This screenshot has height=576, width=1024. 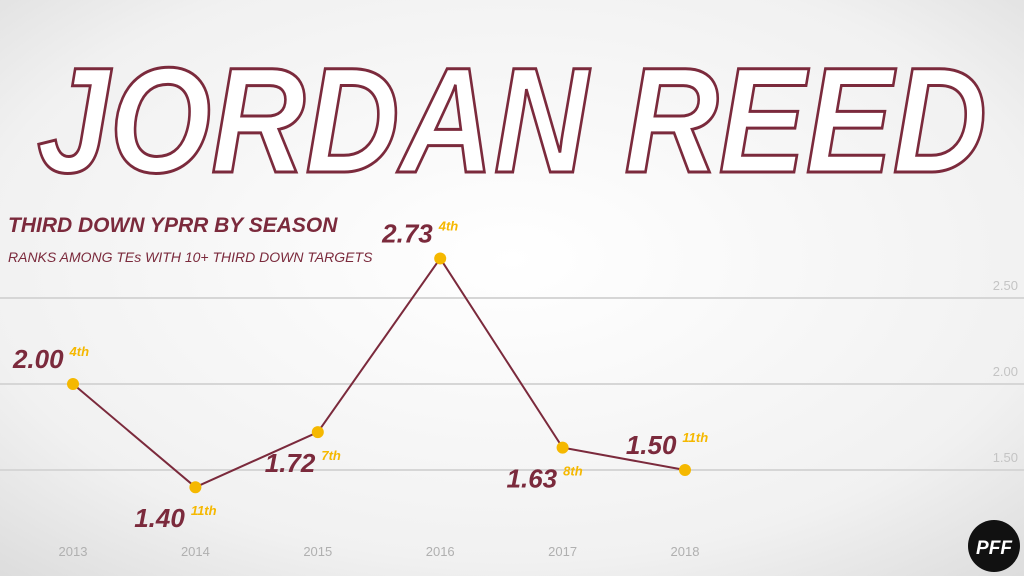 I want to click on data-label: 1.40 11th, so click(x=175, y=518).